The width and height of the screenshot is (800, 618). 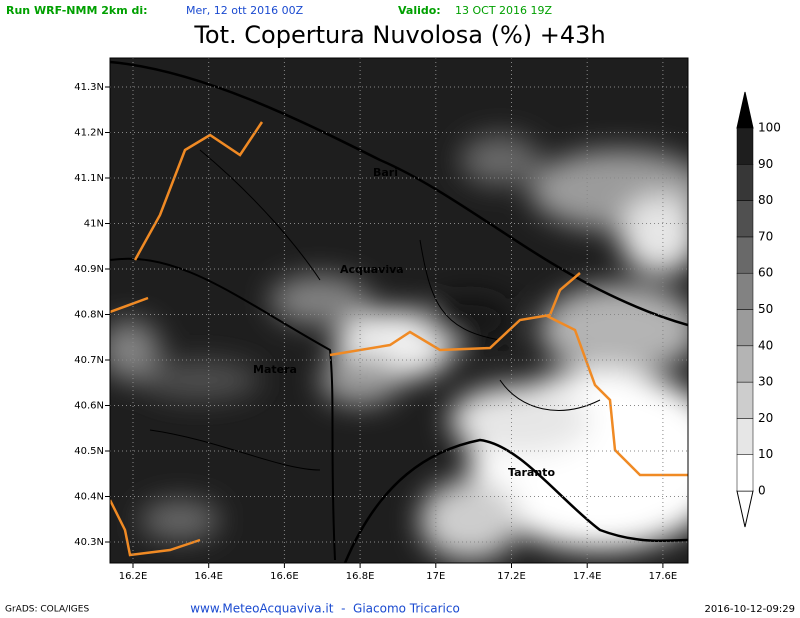 What do you see at coordinates (745, 509) in the screenshot?
I see `colorbar-low-arrow` at bounding box center [745, 509].